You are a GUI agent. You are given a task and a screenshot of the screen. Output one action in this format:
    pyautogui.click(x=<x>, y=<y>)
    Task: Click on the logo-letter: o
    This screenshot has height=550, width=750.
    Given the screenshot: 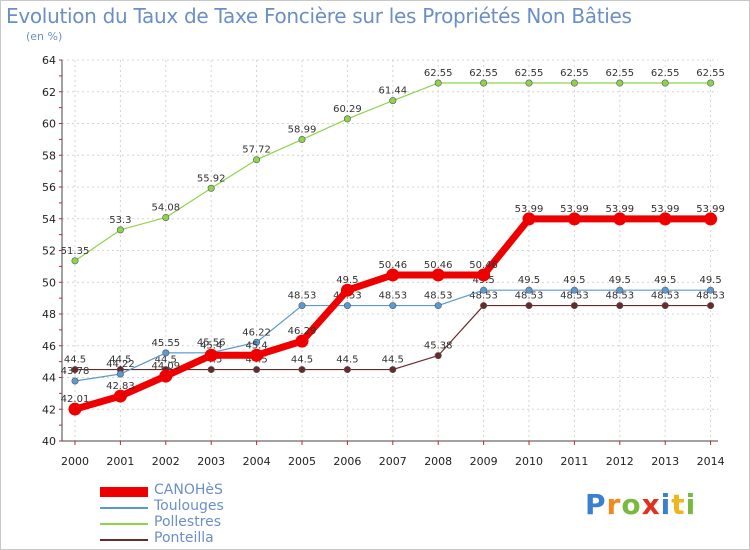 What is the action you would take?
    pyautogui.click(x=631, y=504)
    